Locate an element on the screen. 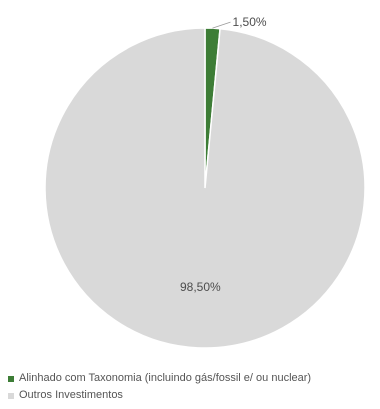  slice-label-leader-line is located at coordinates (221, 25).